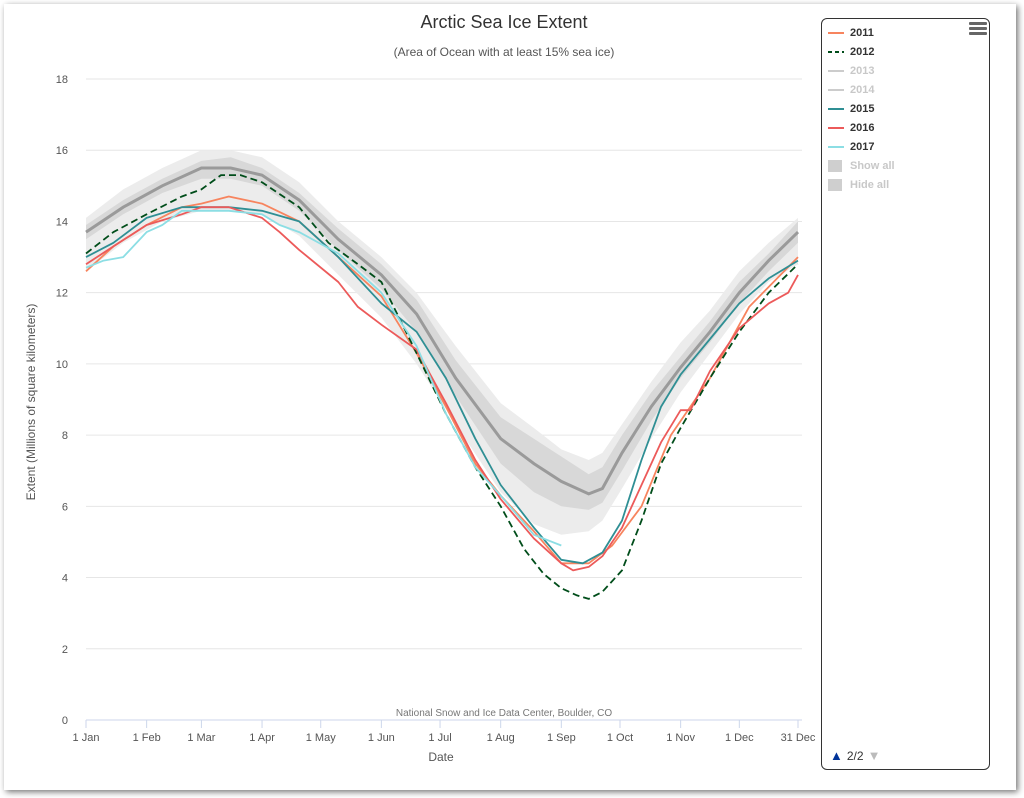 Image resolution: width=1024 pixels, height=798 pixels. I want to click on legend-label: 2016, so click(862, 128).